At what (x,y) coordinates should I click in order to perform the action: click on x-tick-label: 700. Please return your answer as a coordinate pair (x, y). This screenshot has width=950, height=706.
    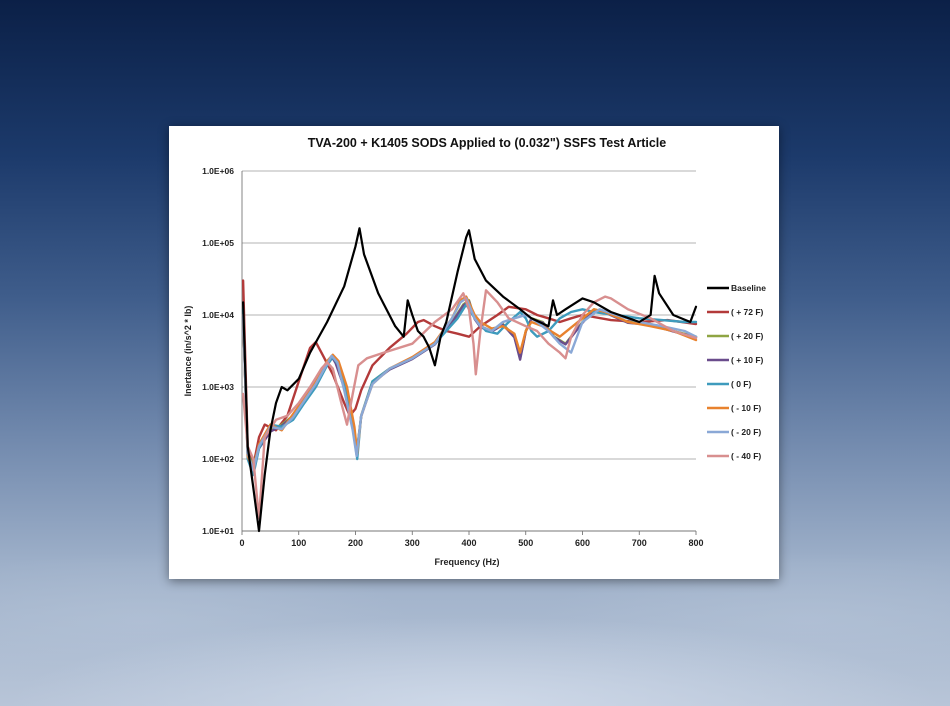
    Looking at the image, I should click on (639, 543).